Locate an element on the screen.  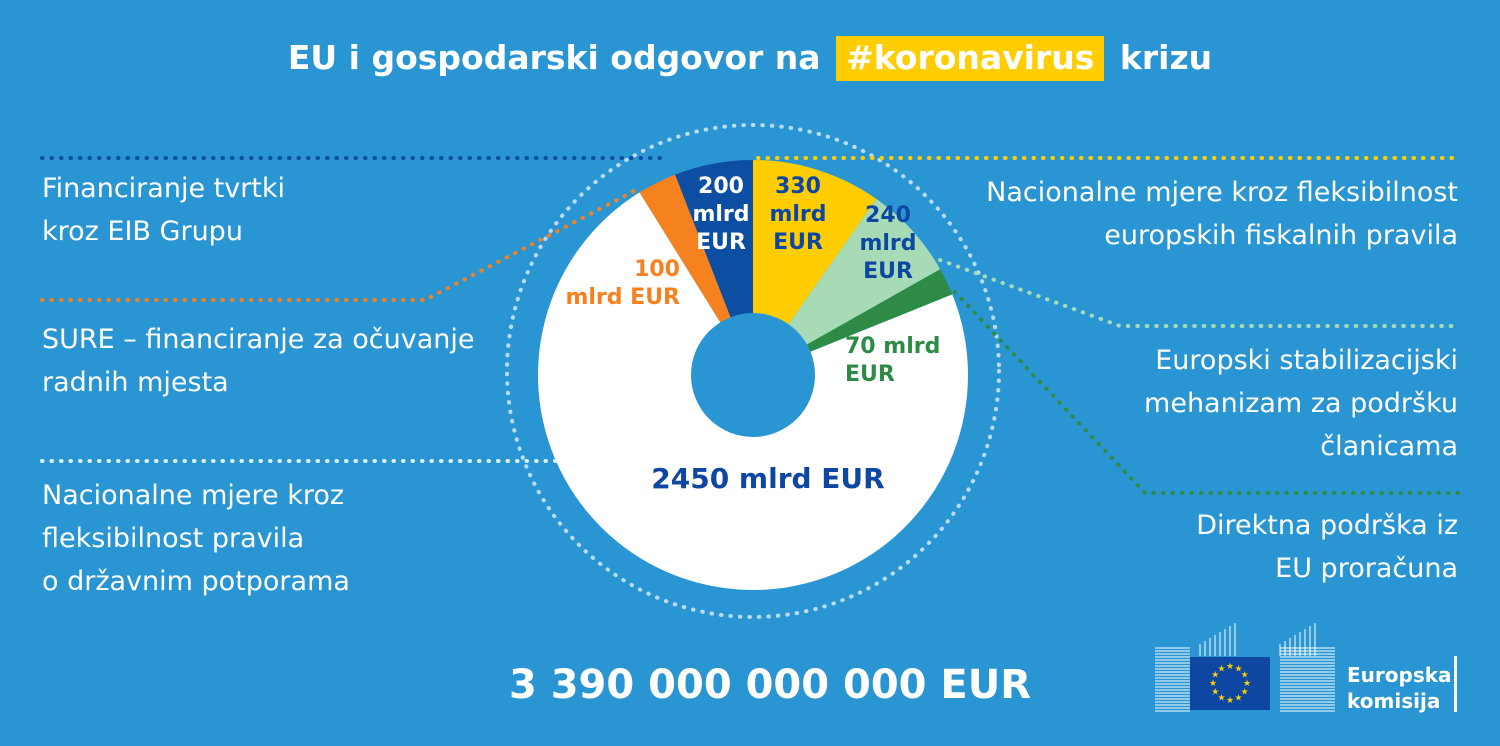
label-stateaid-line1: Nacionalne mjere kroz is located at coordinates (193, 495).